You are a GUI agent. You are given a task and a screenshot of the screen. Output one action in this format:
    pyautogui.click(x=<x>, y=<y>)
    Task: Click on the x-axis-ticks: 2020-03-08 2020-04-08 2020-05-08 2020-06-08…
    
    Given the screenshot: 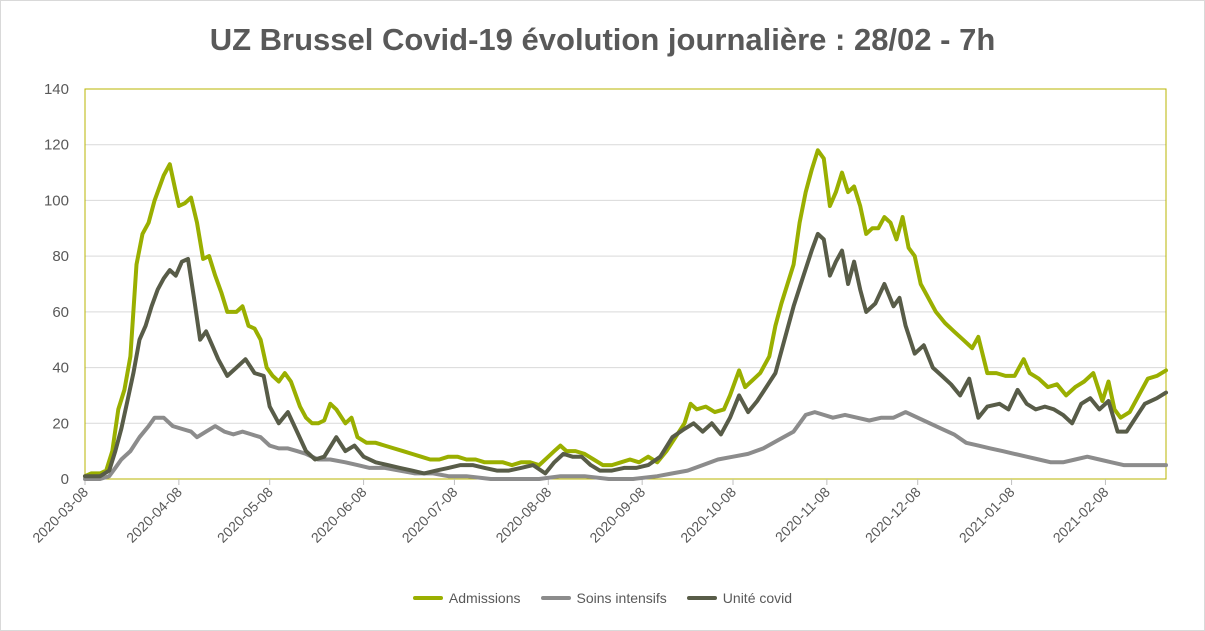 What is the action you would take?
    pyautogui.click(x=570, y=512)
    